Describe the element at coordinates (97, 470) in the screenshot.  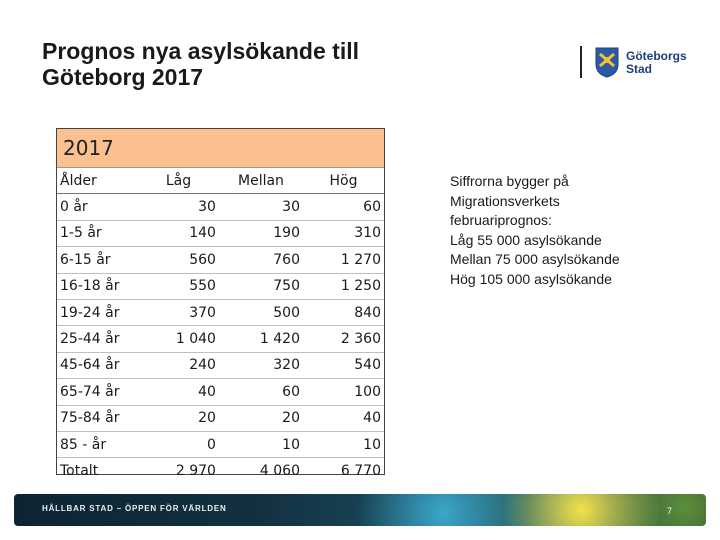
I see `total-age: Totalt` at that location.